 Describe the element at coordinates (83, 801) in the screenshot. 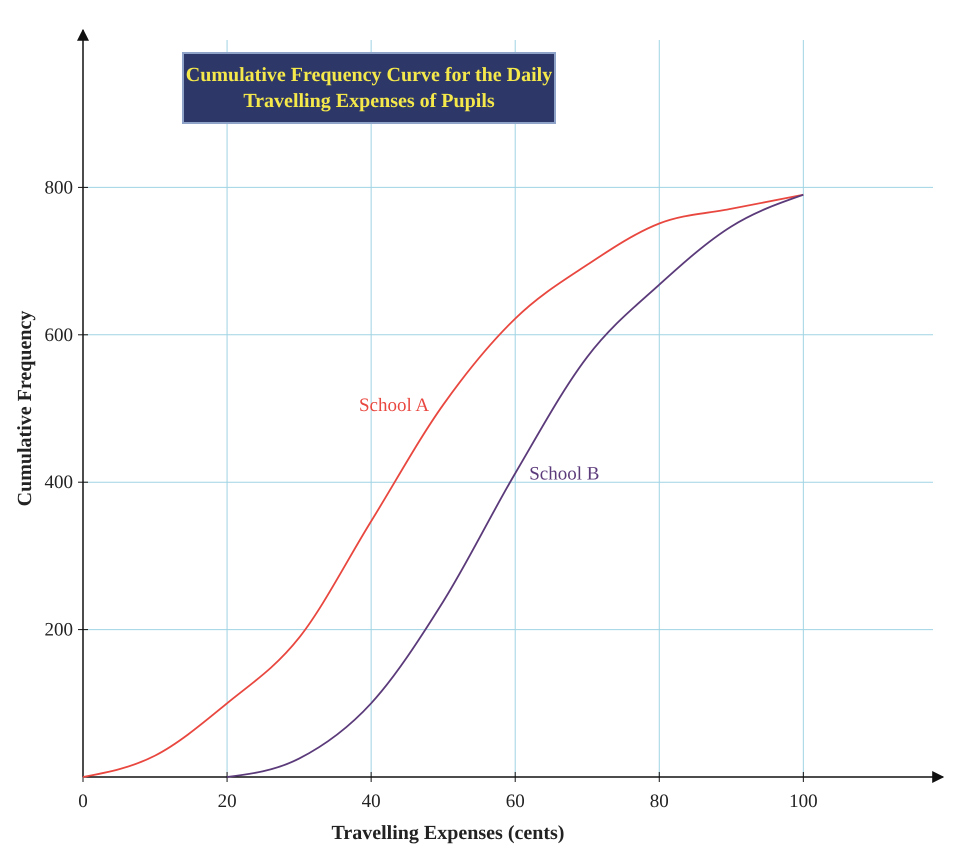

I see `x-tick-label: 0` at that location.